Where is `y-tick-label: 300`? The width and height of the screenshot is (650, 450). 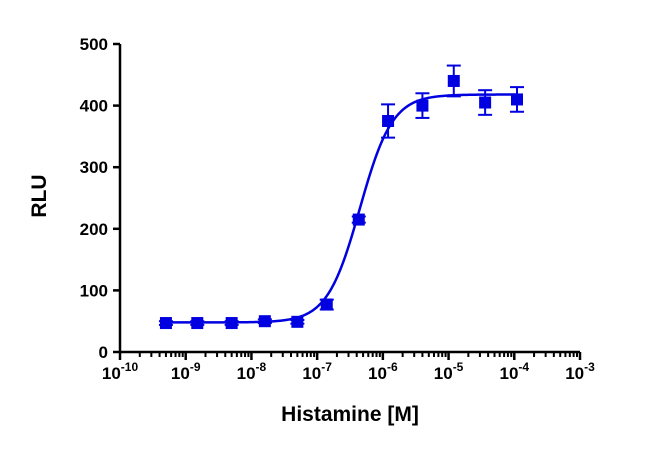 y-tick-label: 300 is located at coordinates (94, 167).